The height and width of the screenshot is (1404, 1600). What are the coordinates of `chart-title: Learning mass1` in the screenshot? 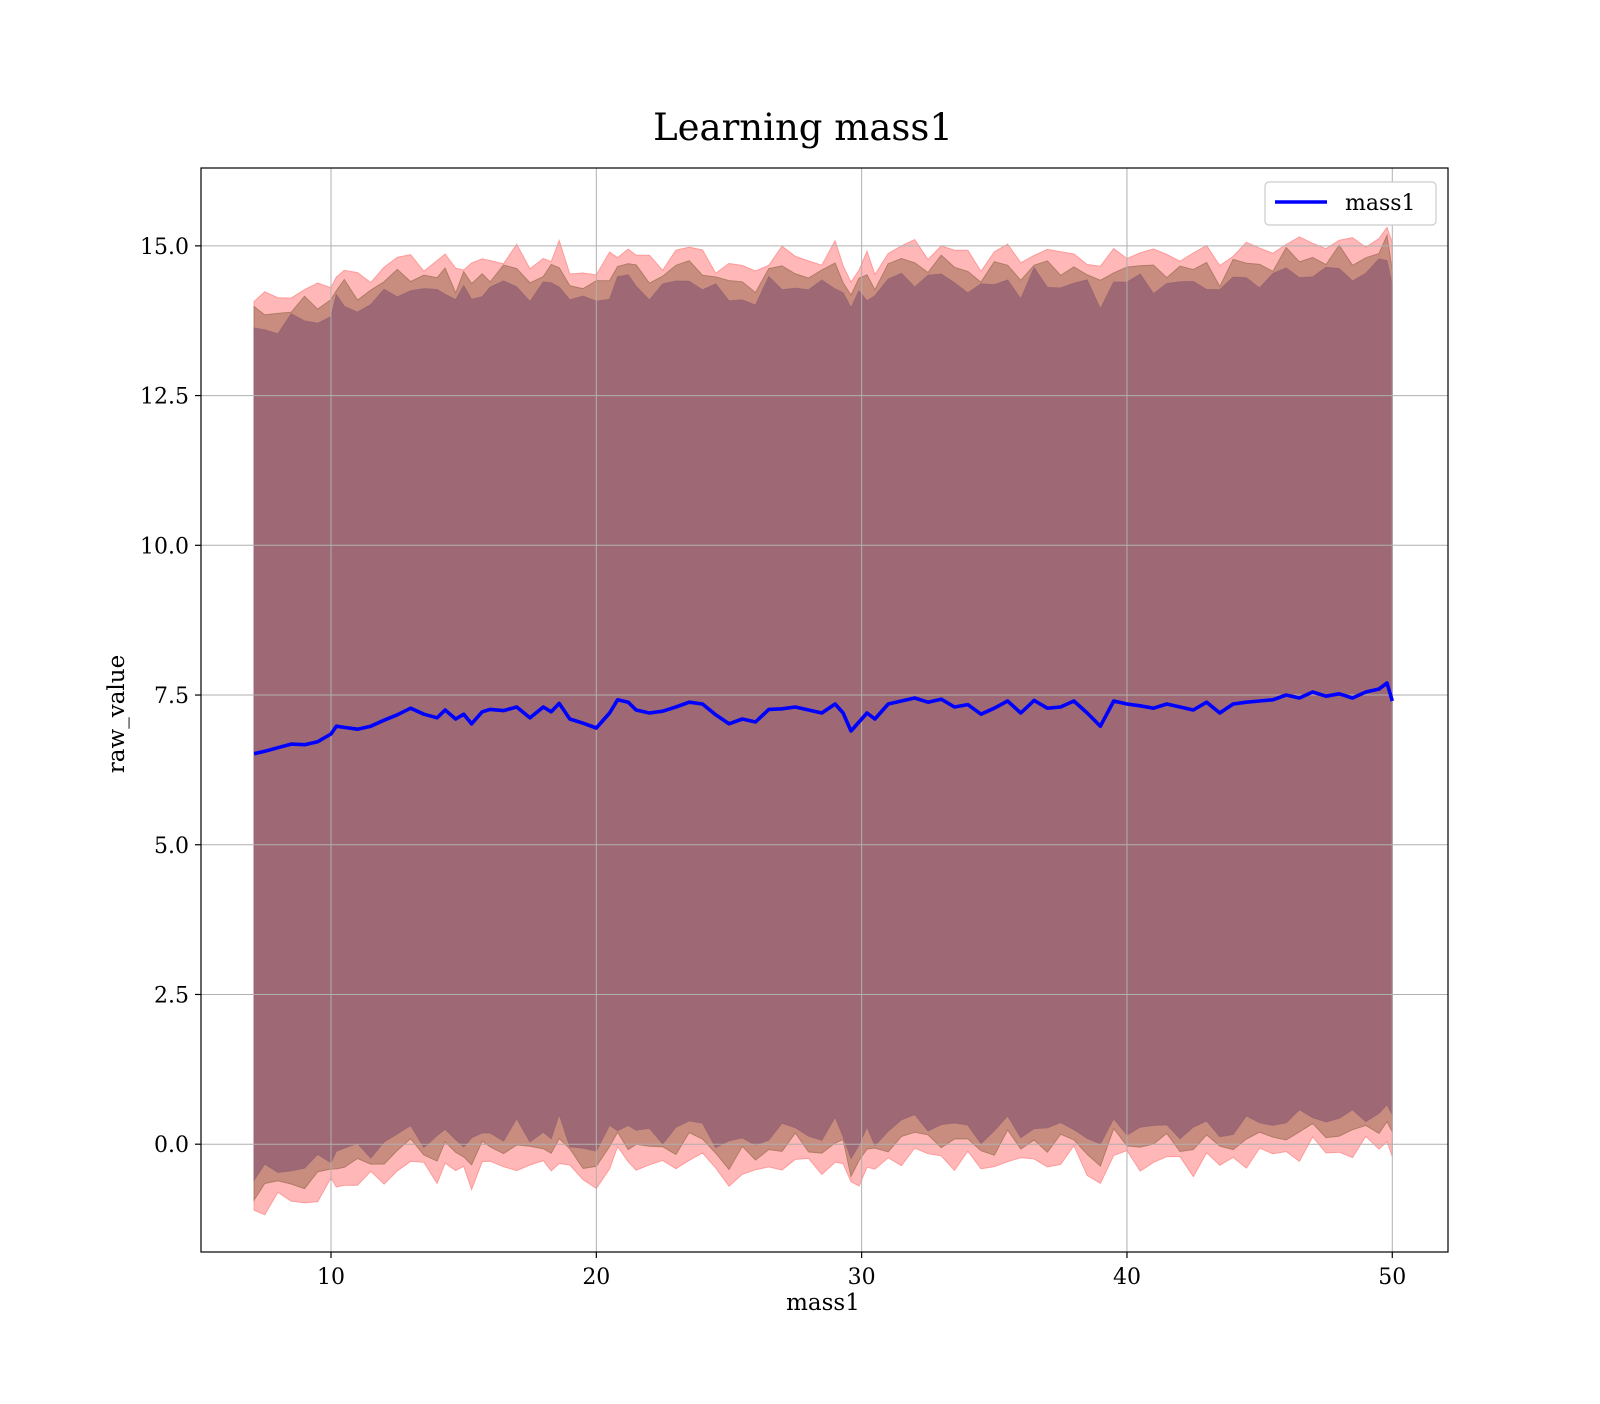 It's located at (803, 127).